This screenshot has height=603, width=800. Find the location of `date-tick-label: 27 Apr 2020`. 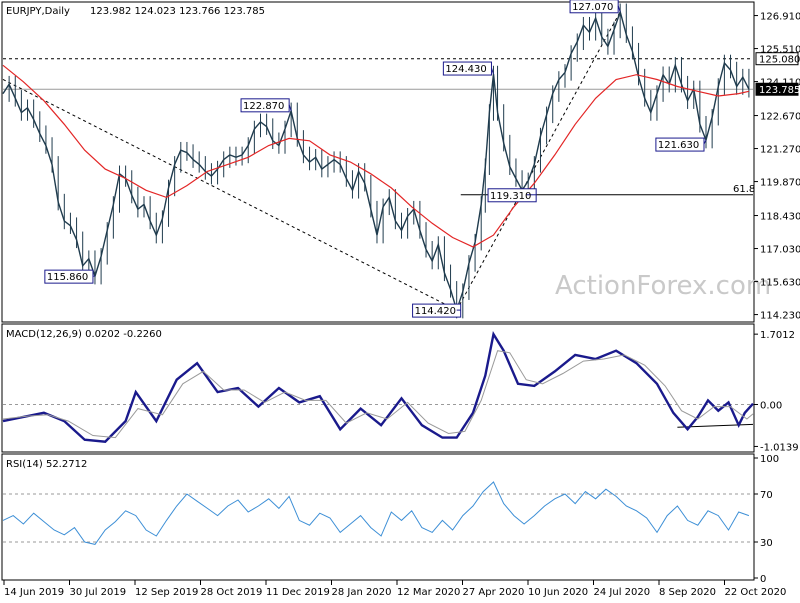

date-tick-label: 27 Apr 2020 is located at coordinates (494, 592).